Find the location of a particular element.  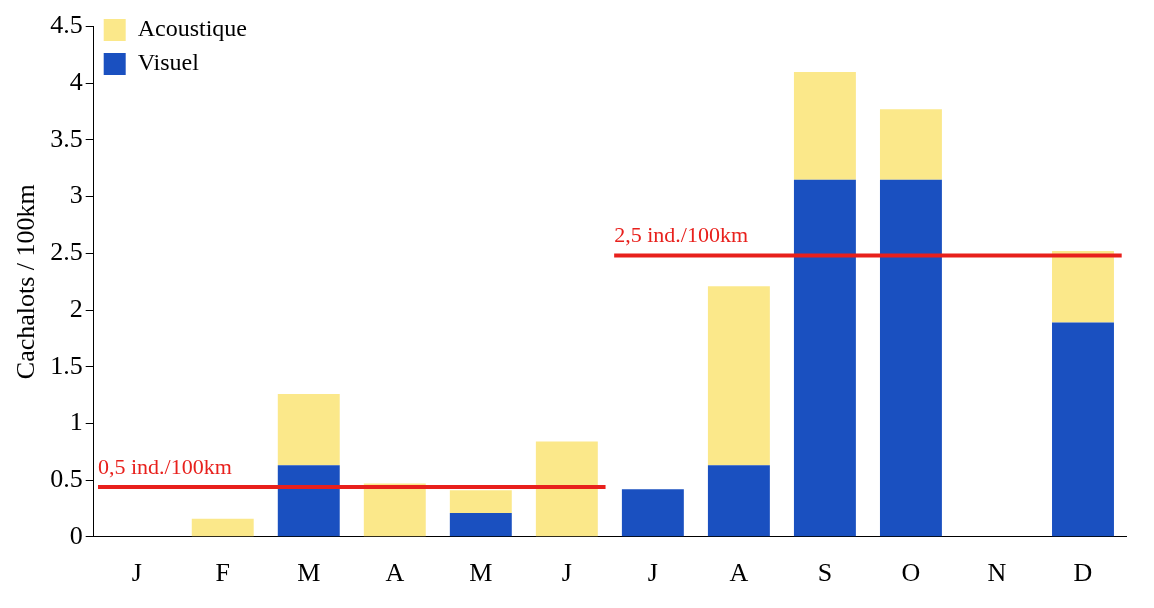

x-tick-label: N is located at coordinates (997, 573).